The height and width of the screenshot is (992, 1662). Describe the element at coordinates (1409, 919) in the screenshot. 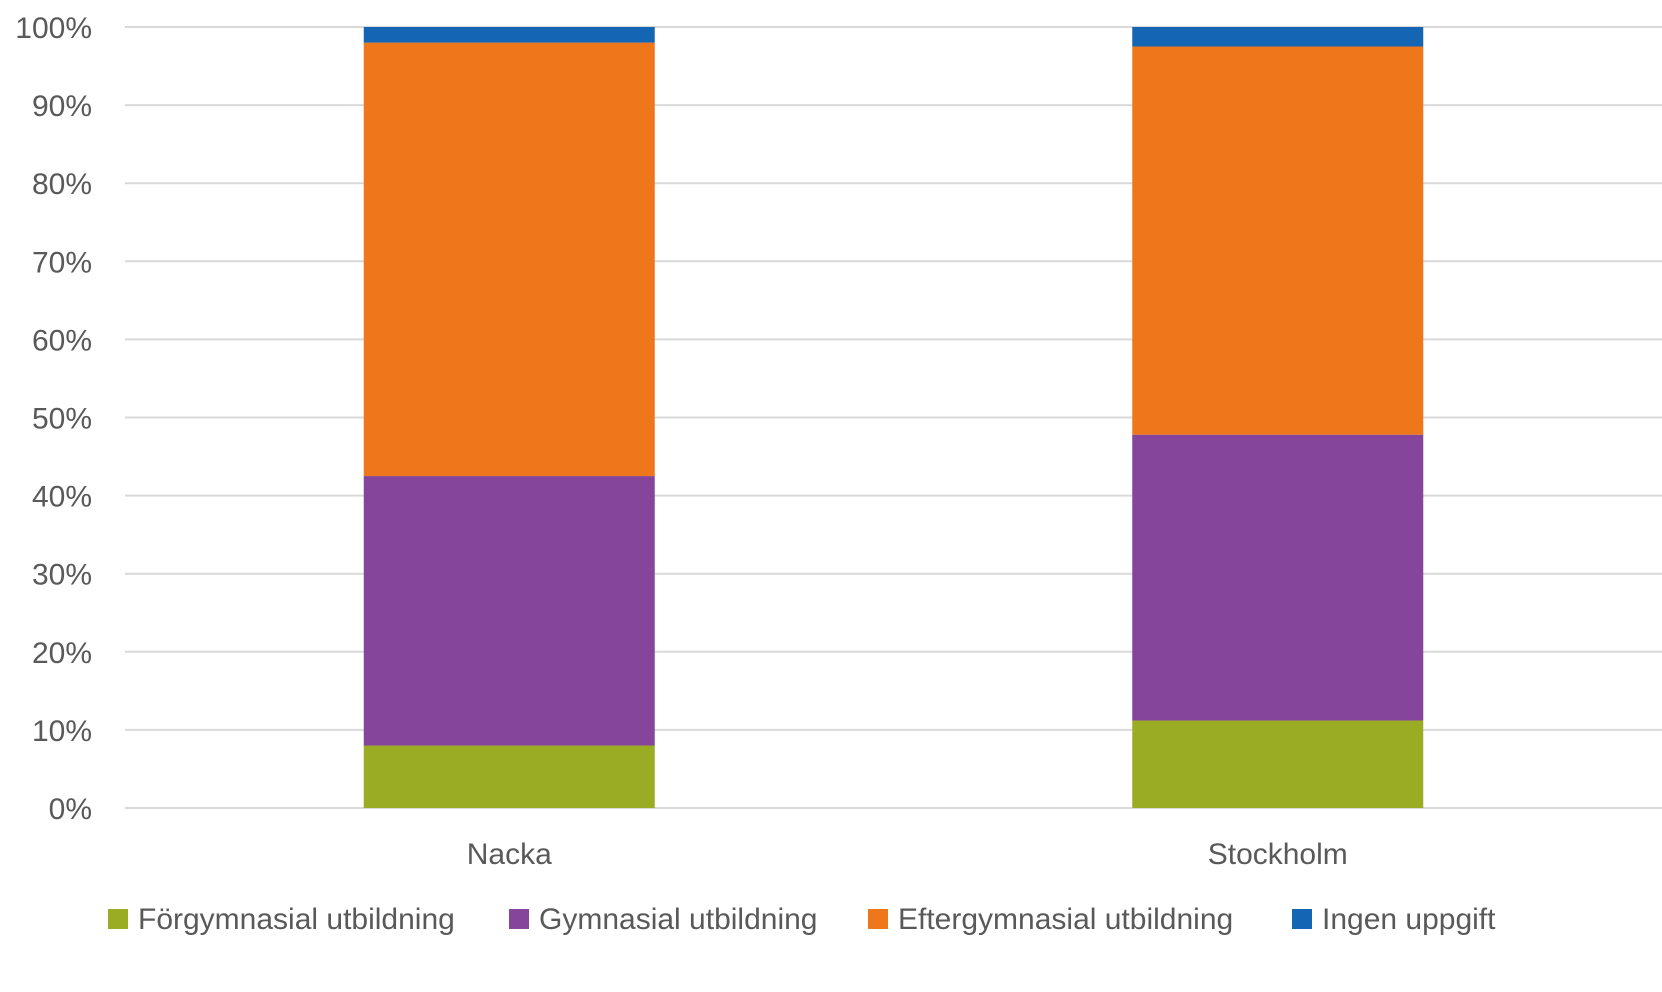

I see `legend-label: Ingen uppgift` at that location.